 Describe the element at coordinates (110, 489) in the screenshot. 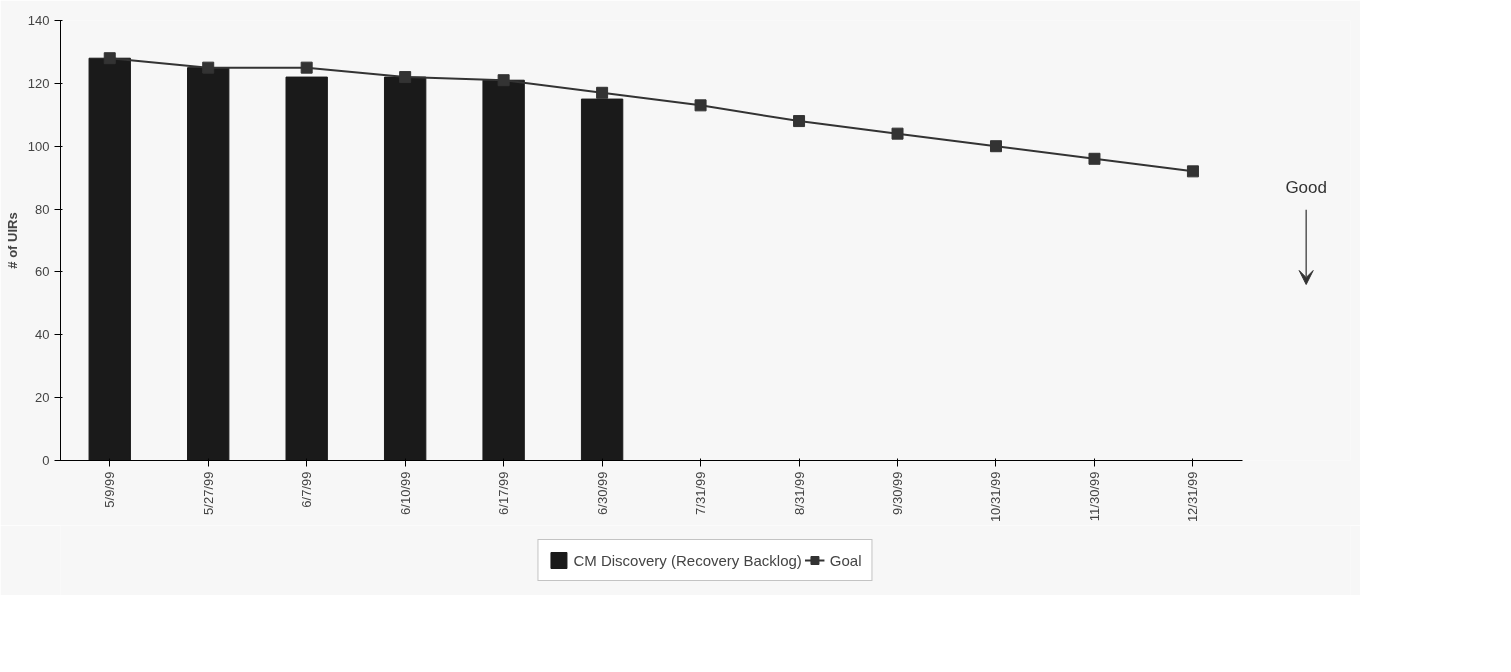

I see `x-tick-label: 5/9/99` at that location.